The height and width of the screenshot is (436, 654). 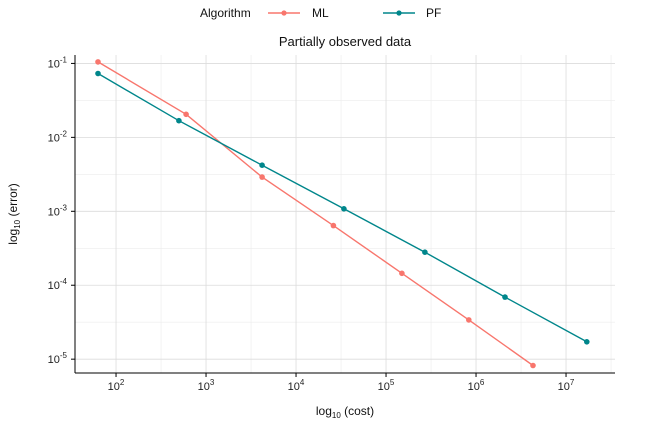 I want to click on y-tick-label: 10⁻², so click(x=58, y=136).